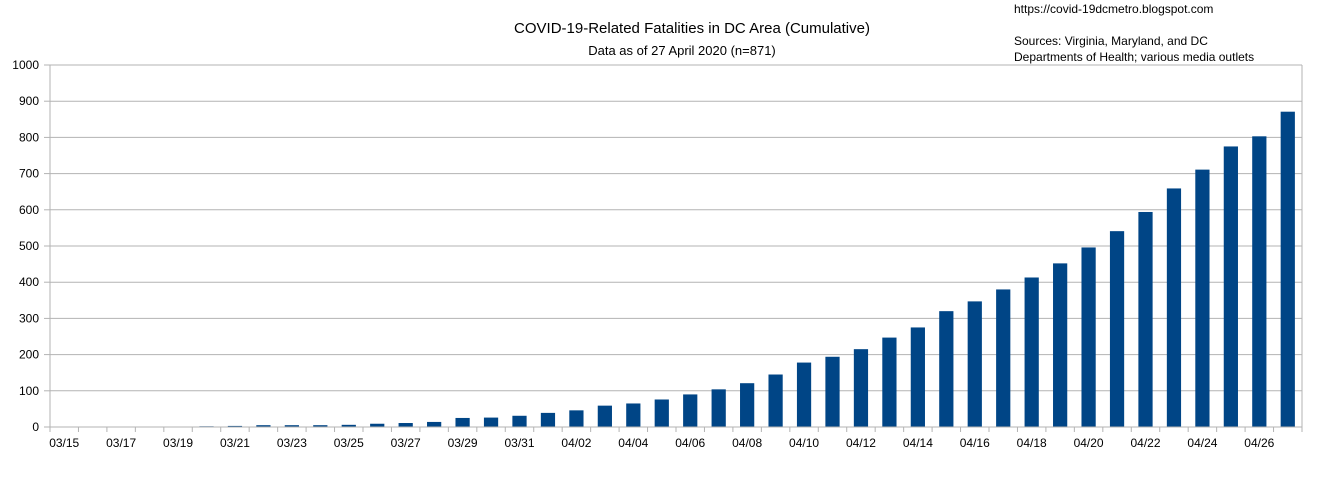 This screenshot has height=496, width=1321. Describe the element at coordinates (29, 210) in the screenshot. I see `y-tick-label: 600` at that location.